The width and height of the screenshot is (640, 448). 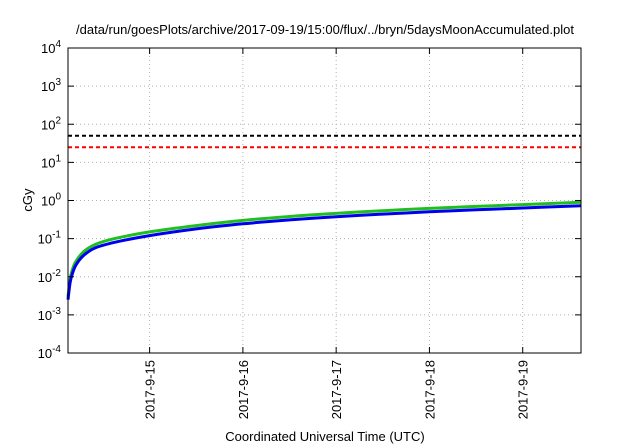 I want to click on x-tick-label: 2017-9-17, so click(x=336, y=389).